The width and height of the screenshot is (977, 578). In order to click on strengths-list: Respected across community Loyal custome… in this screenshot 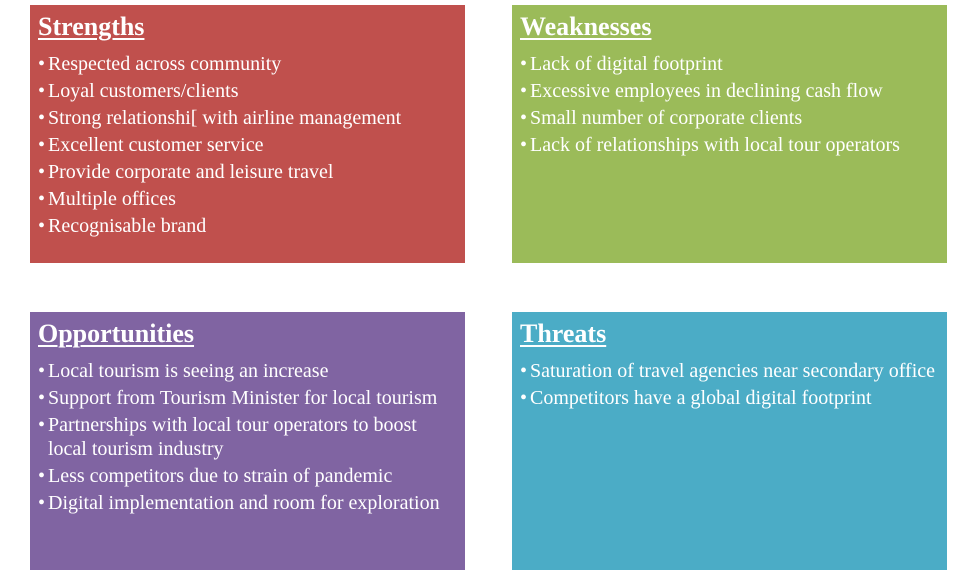, I will do `click(247, 145)`.